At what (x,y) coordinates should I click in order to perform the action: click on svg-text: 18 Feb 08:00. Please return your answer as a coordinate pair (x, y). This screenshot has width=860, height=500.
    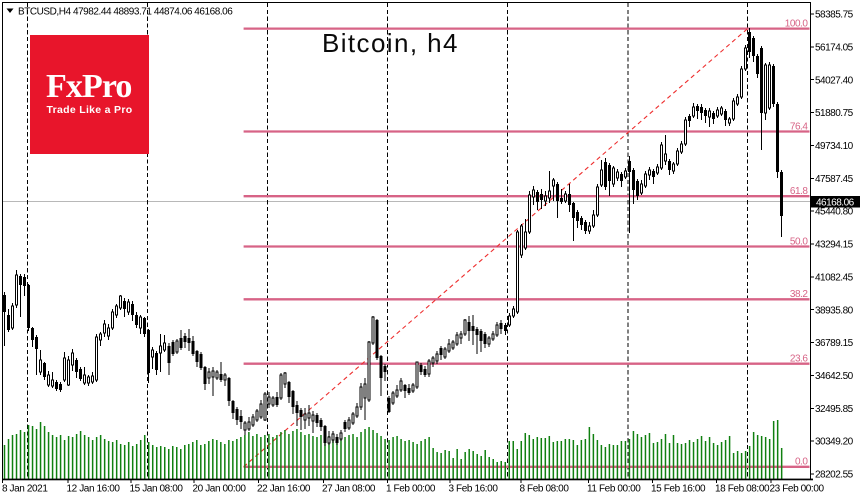
    Looking at the image, I should click on (742, 489).